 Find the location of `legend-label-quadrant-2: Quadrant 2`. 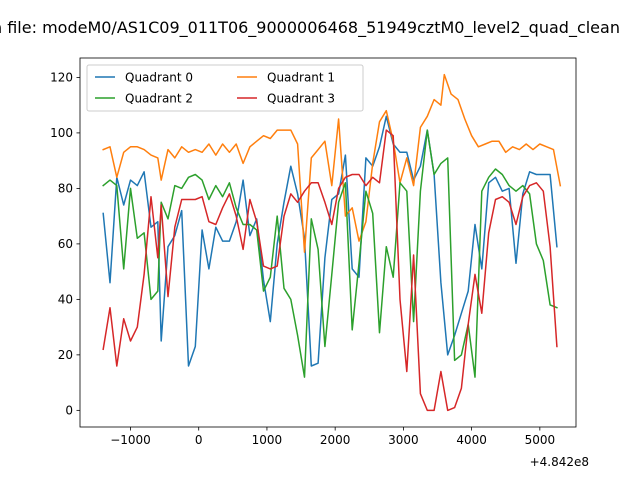

legend-label-quadrant-2: Quadrant 2 is located at coordinates (159, 98).